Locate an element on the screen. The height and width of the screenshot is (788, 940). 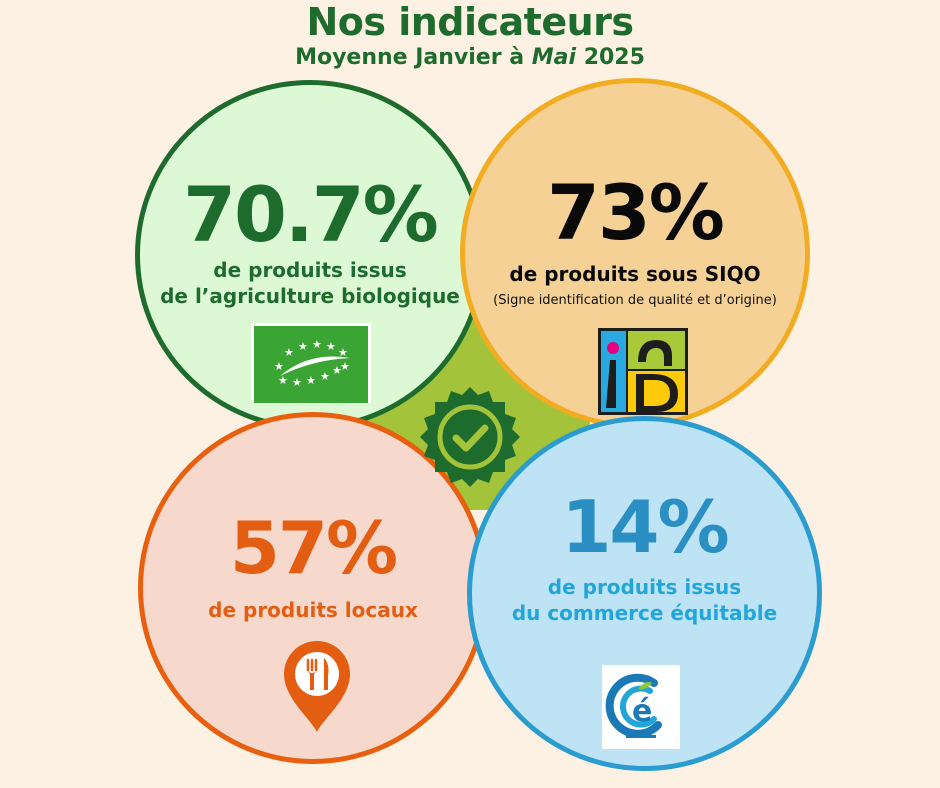
indicator-label: de produits locaux is located at coordinates (313, 610).